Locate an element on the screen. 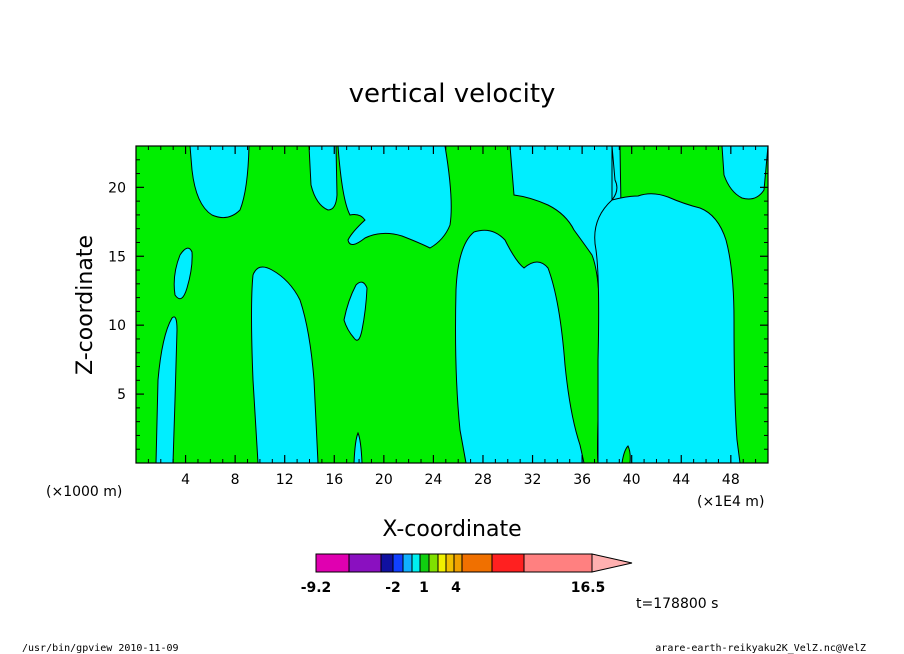 The height and width of the screenshot is (654, 904). x-unit-right: (×1E4 m) is located at coordinates (730, 502).